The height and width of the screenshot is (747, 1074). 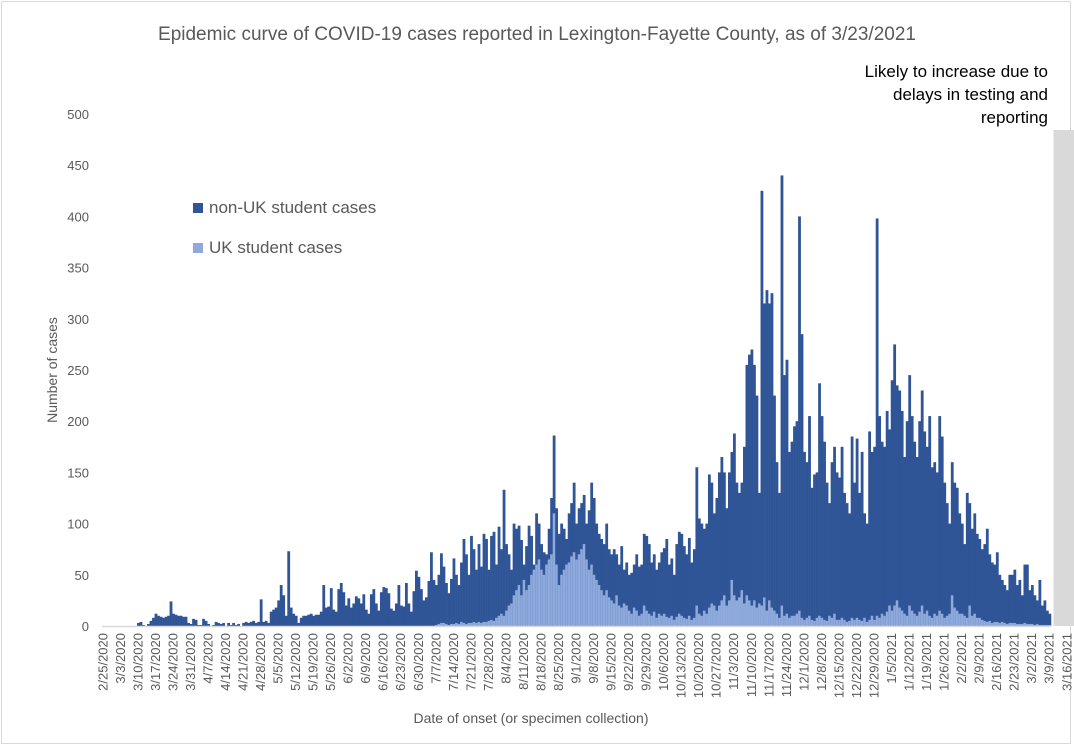 What do you see at coordinates (768, 665) in the screenshot?
I see `x-tick-label: 11/17/2020` at bounding box center [768, 665].